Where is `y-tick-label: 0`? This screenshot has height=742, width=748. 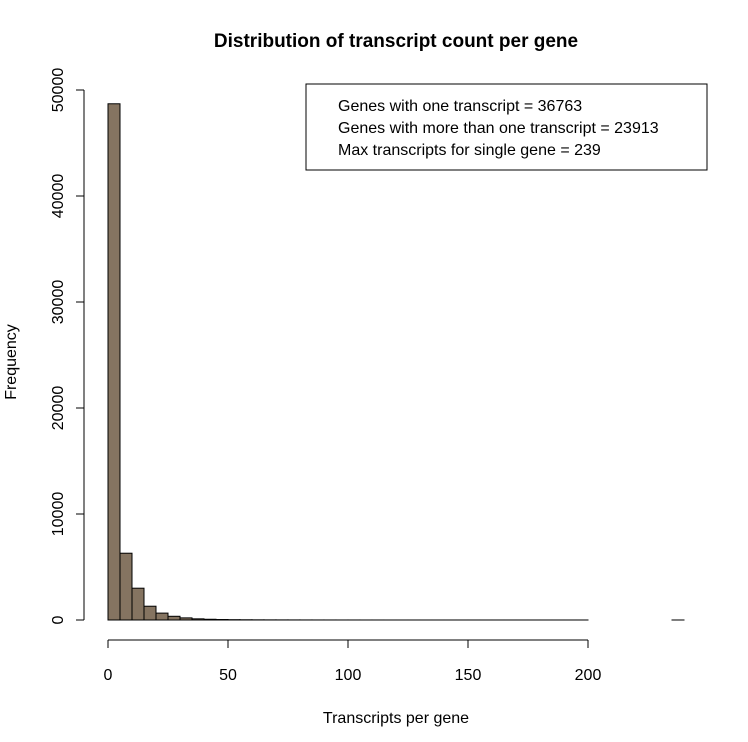 y-tick-label: 0 is located at coordinates (58, 619).